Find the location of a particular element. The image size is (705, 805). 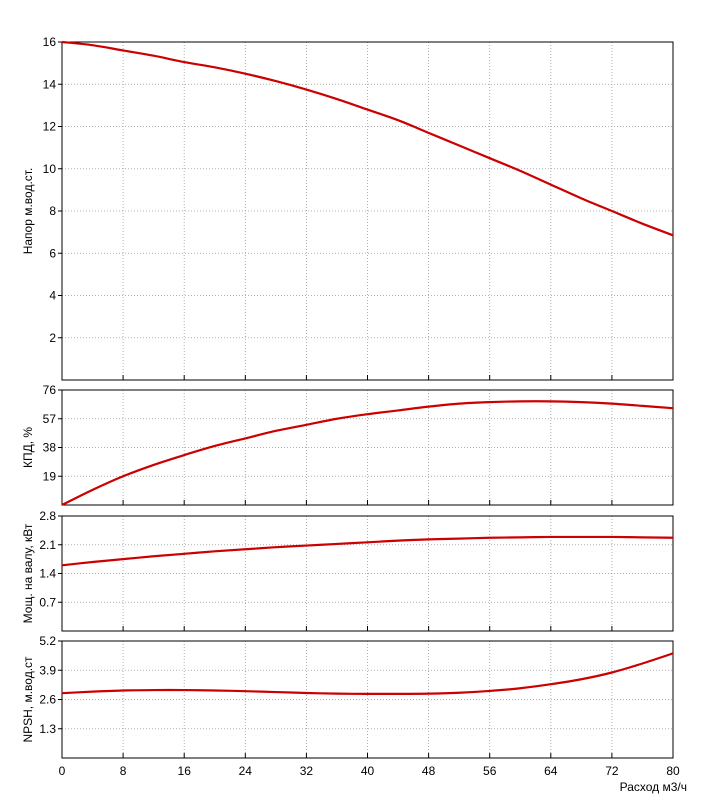

efficiency-curve is located at coordinates (367, 453).